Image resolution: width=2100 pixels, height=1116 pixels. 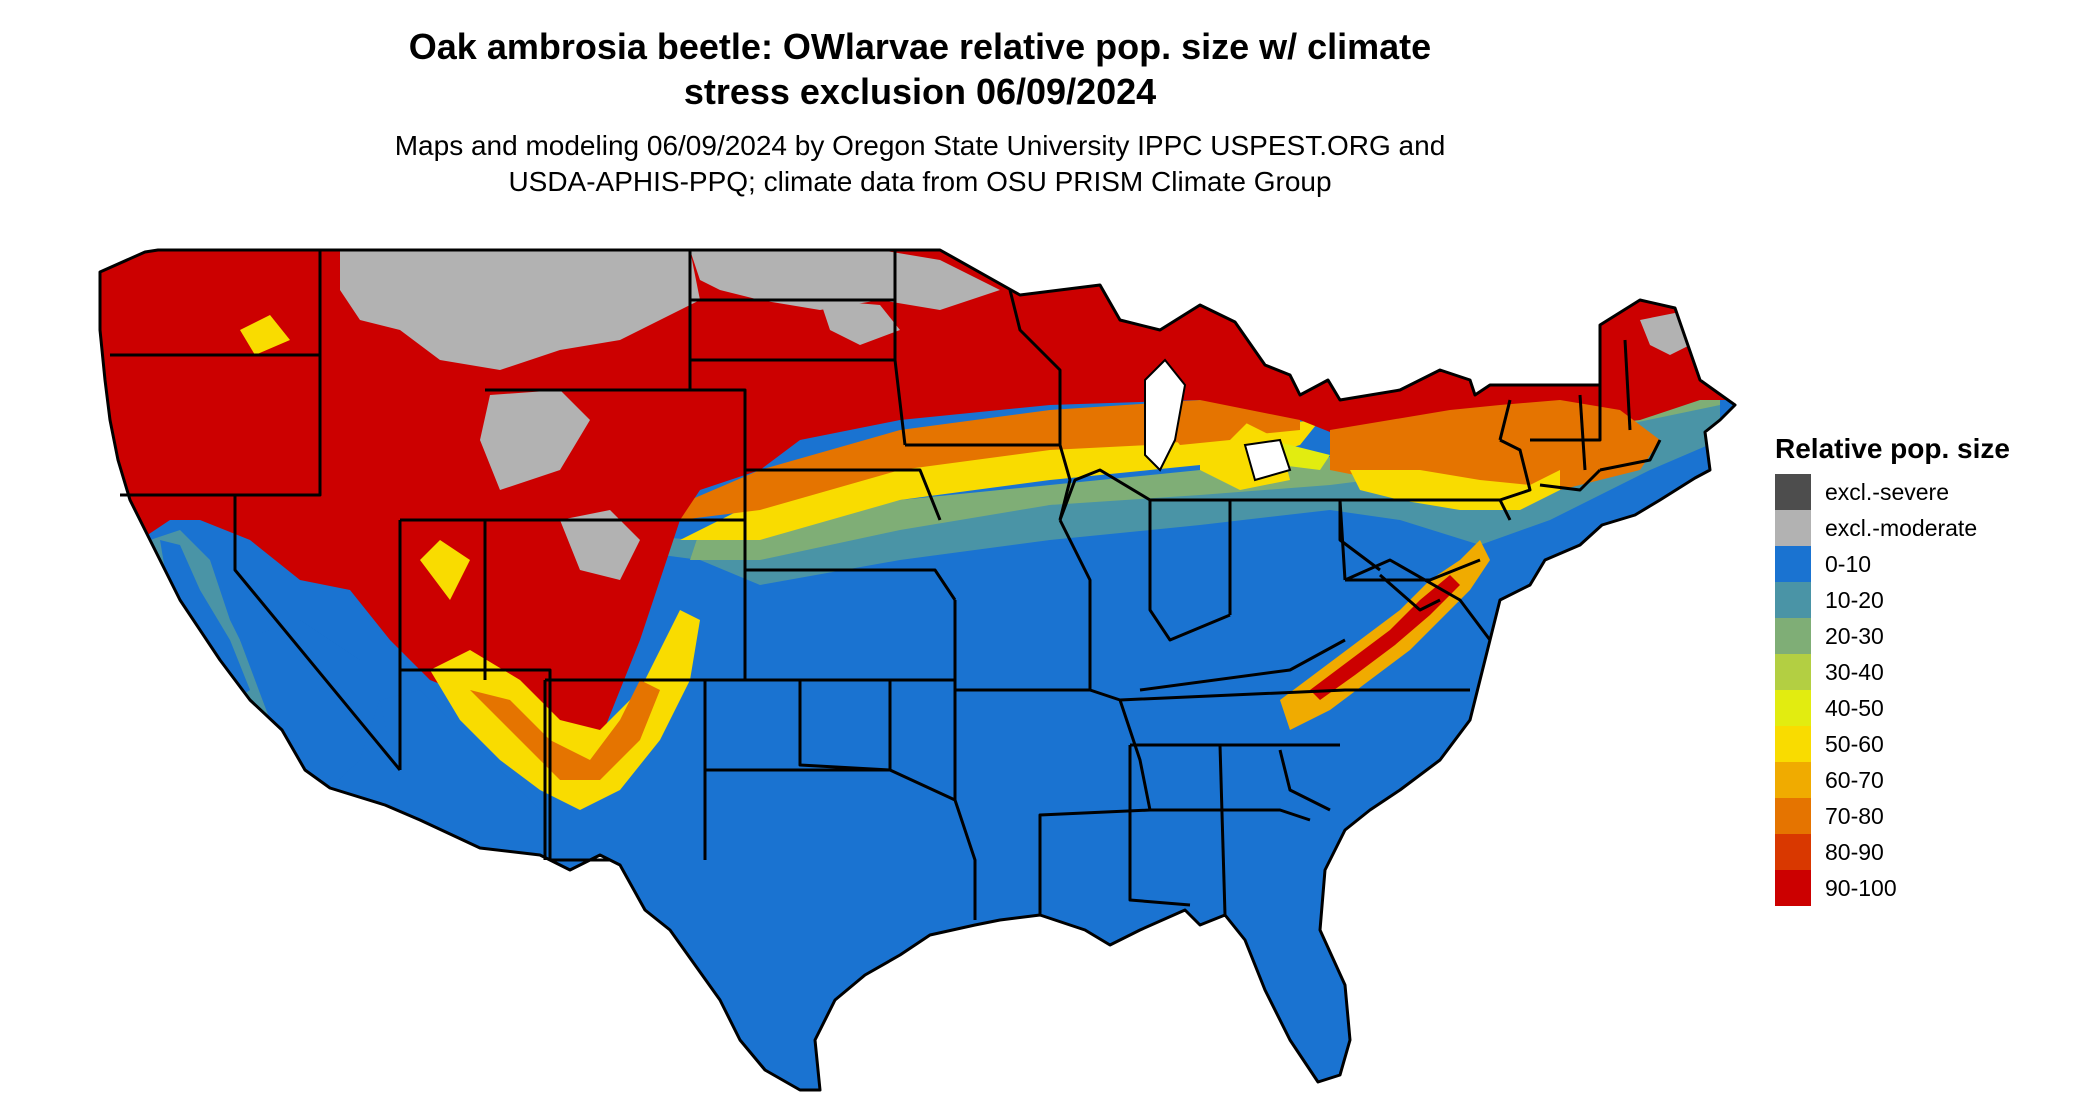 What do you see at coordinates (1892, 816) in the screenshot?
I see `legend-item: 70-80` at bounding box center [1892, 816].